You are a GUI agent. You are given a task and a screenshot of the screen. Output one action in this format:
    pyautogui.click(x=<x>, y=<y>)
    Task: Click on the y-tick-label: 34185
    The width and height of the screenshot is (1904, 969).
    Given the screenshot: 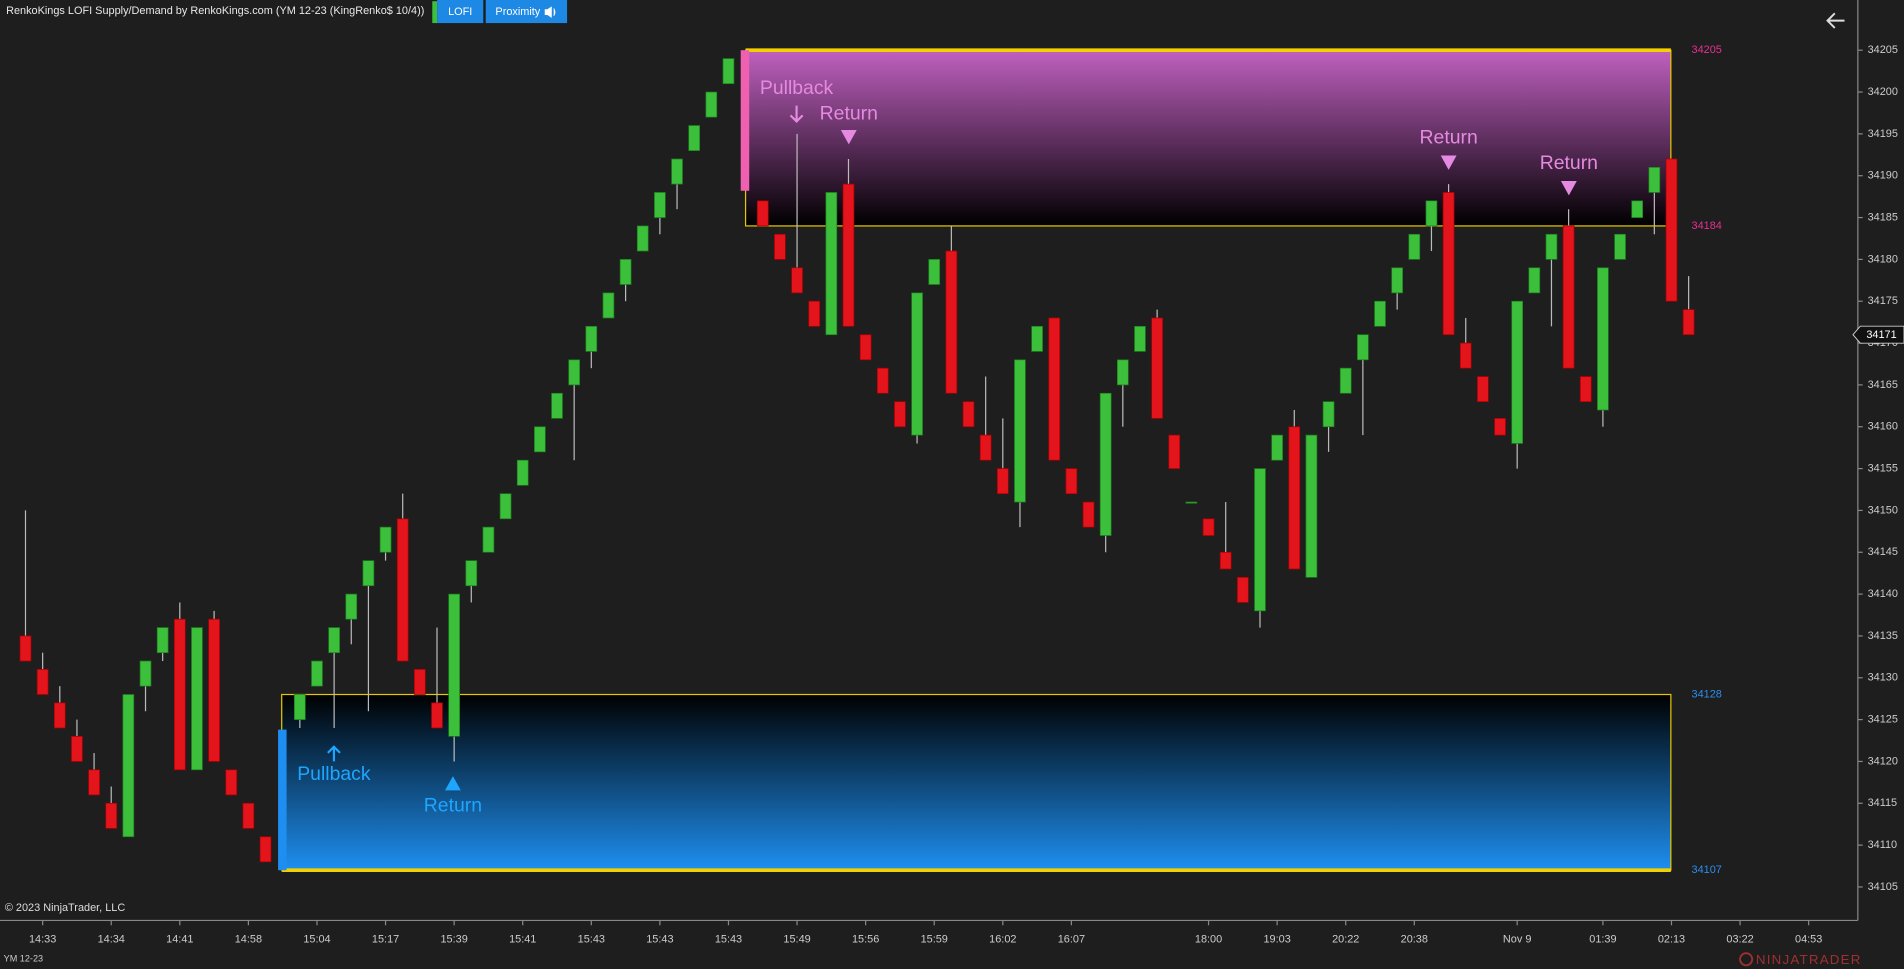 What is the action you would take?
    pyautogui.click(x=1883, y=217)
    